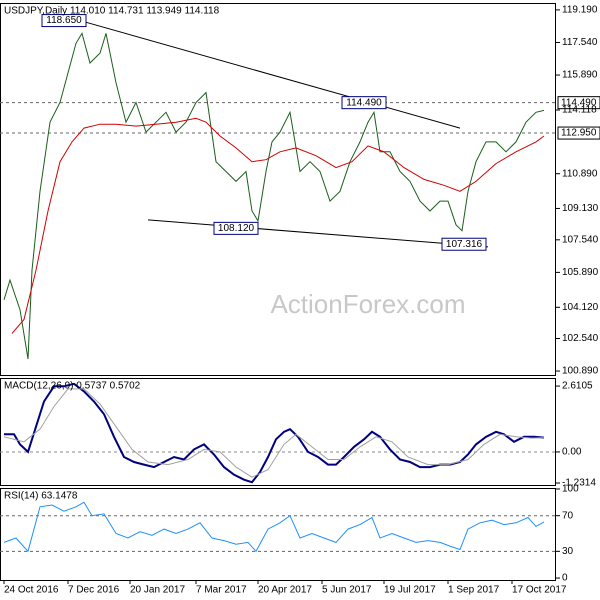  I want to click on y-tick-label: 117.540, so click(580, 42).